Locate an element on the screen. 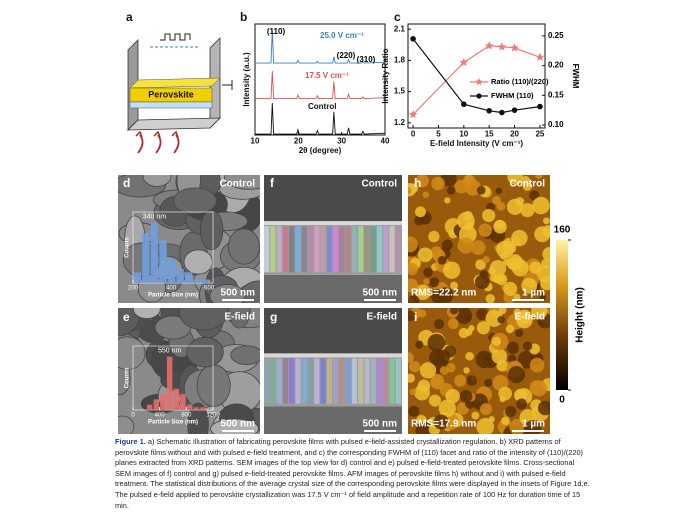  section-top is located at coordinates (333, 332).